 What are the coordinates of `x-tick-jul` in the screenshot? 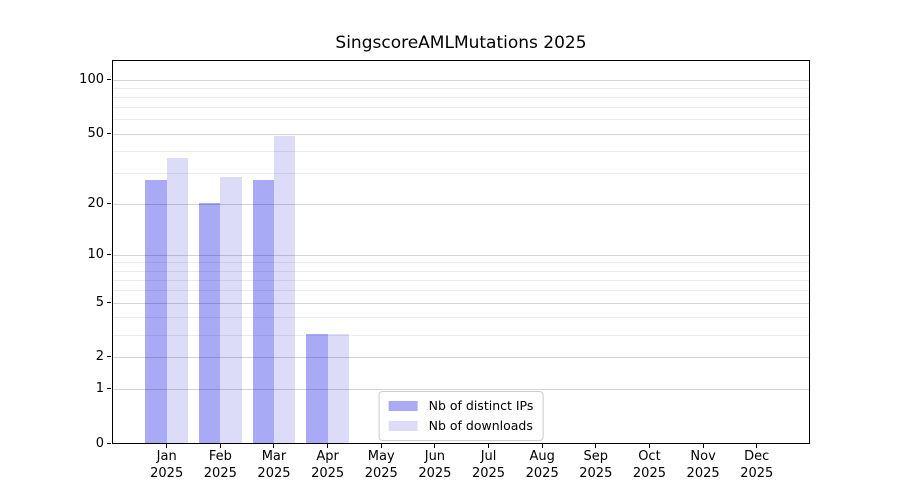 It's located at (489, 446).